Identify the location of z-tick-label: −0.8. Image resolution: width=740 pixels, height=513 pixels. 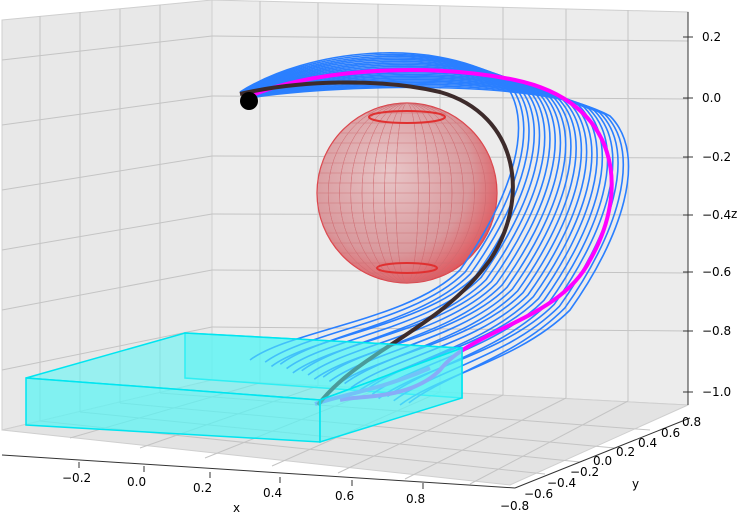
(716, 331).